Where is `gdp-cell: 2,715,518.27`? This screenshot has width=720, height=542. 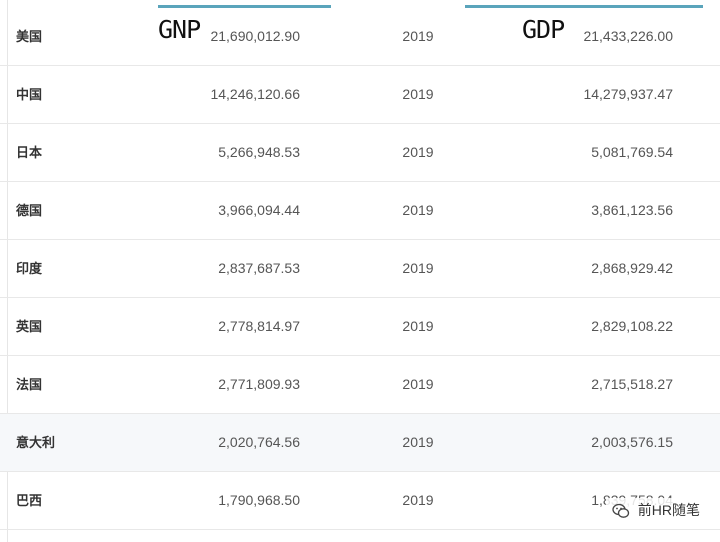 gdp-cell: 2,715,518.27 is located at coordinates (632, 384).